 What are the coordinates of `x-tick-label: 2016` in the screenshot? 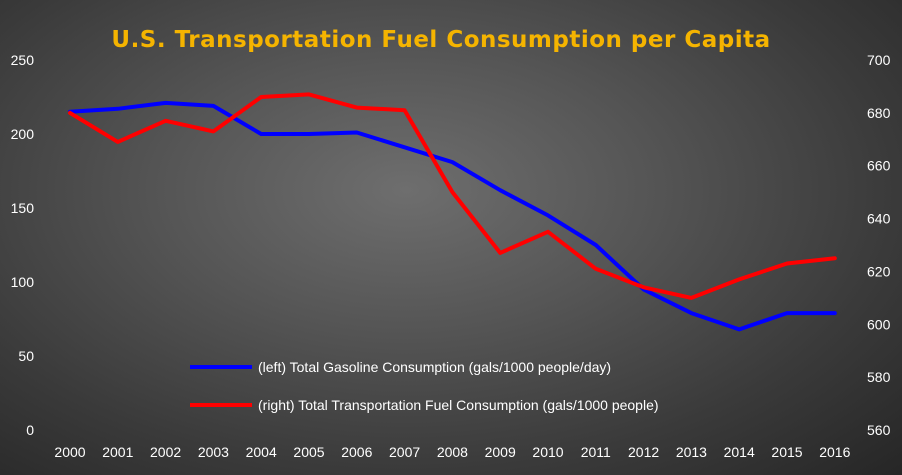 It's located at (834, 452).